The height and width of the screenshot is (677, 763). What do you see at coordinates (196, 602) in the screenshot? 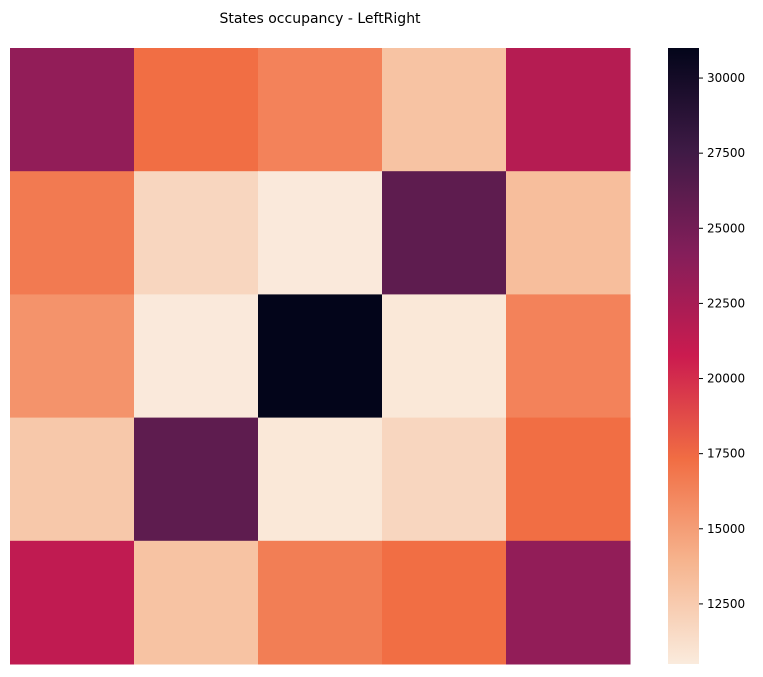
I see `heatmap-cell-r4-c1` at bounding box center [196, 602].